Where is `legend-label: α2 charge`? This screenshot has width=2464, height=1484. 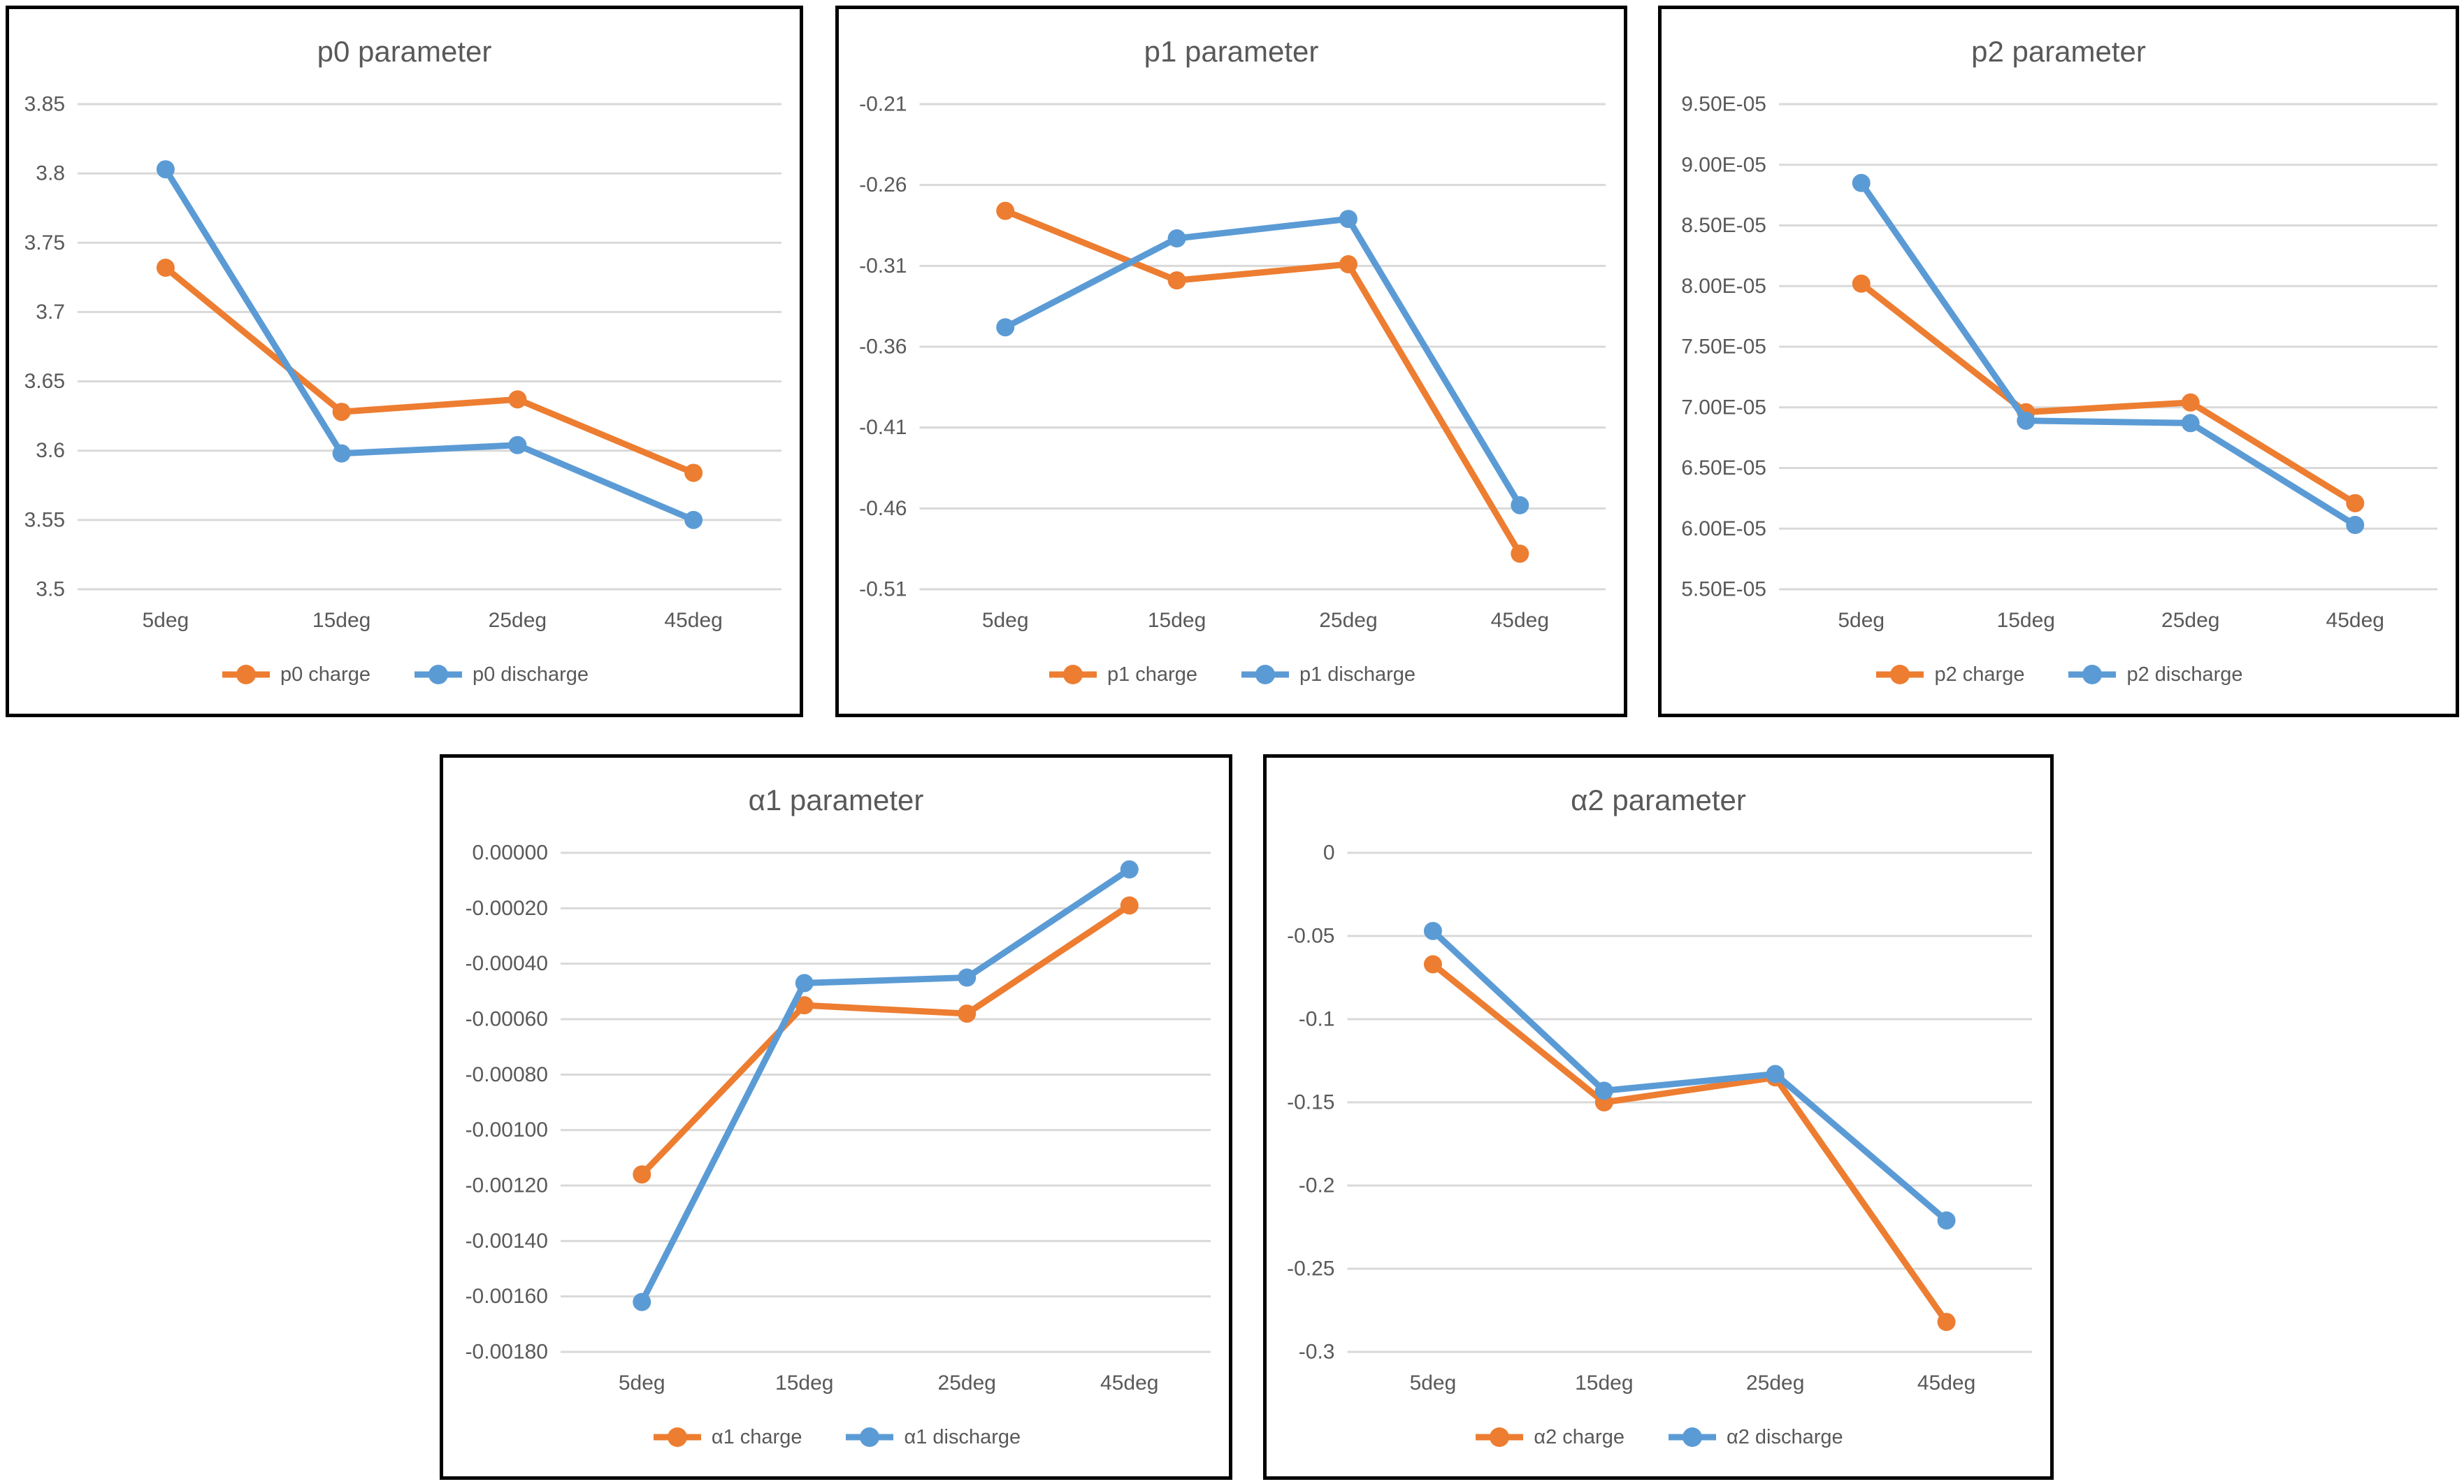
legend-label: α2 charge is located at coordinates (1579, 1436).